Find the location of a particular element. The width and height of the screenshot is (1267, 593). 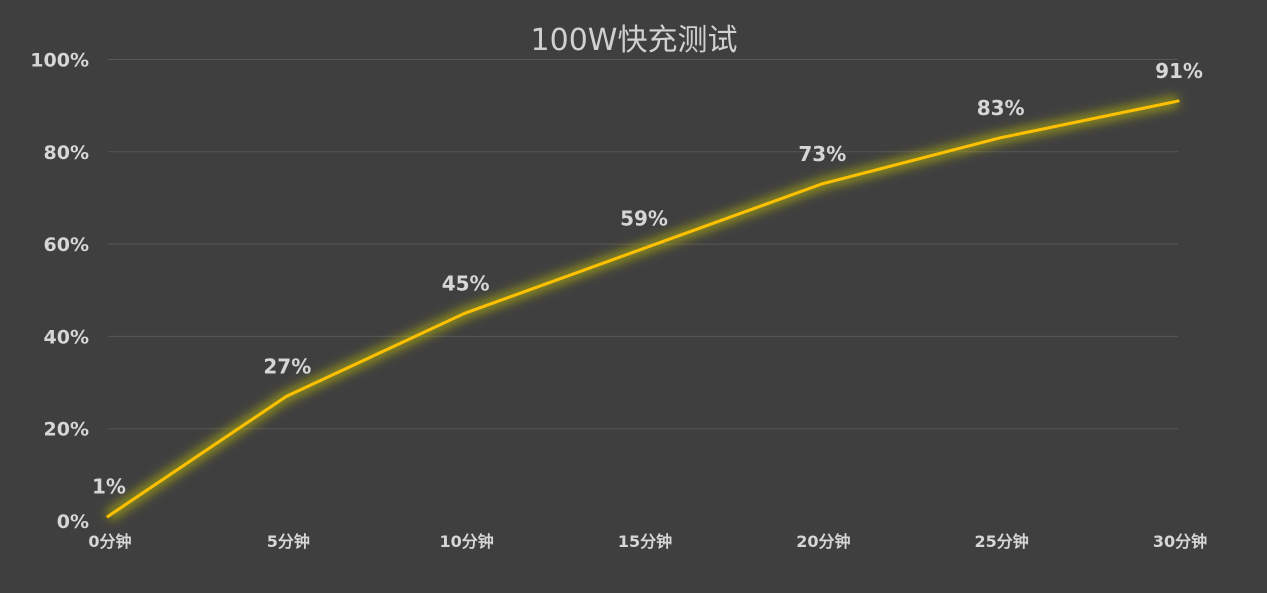

data-label: 83% is located at coordinates (1001, 108).